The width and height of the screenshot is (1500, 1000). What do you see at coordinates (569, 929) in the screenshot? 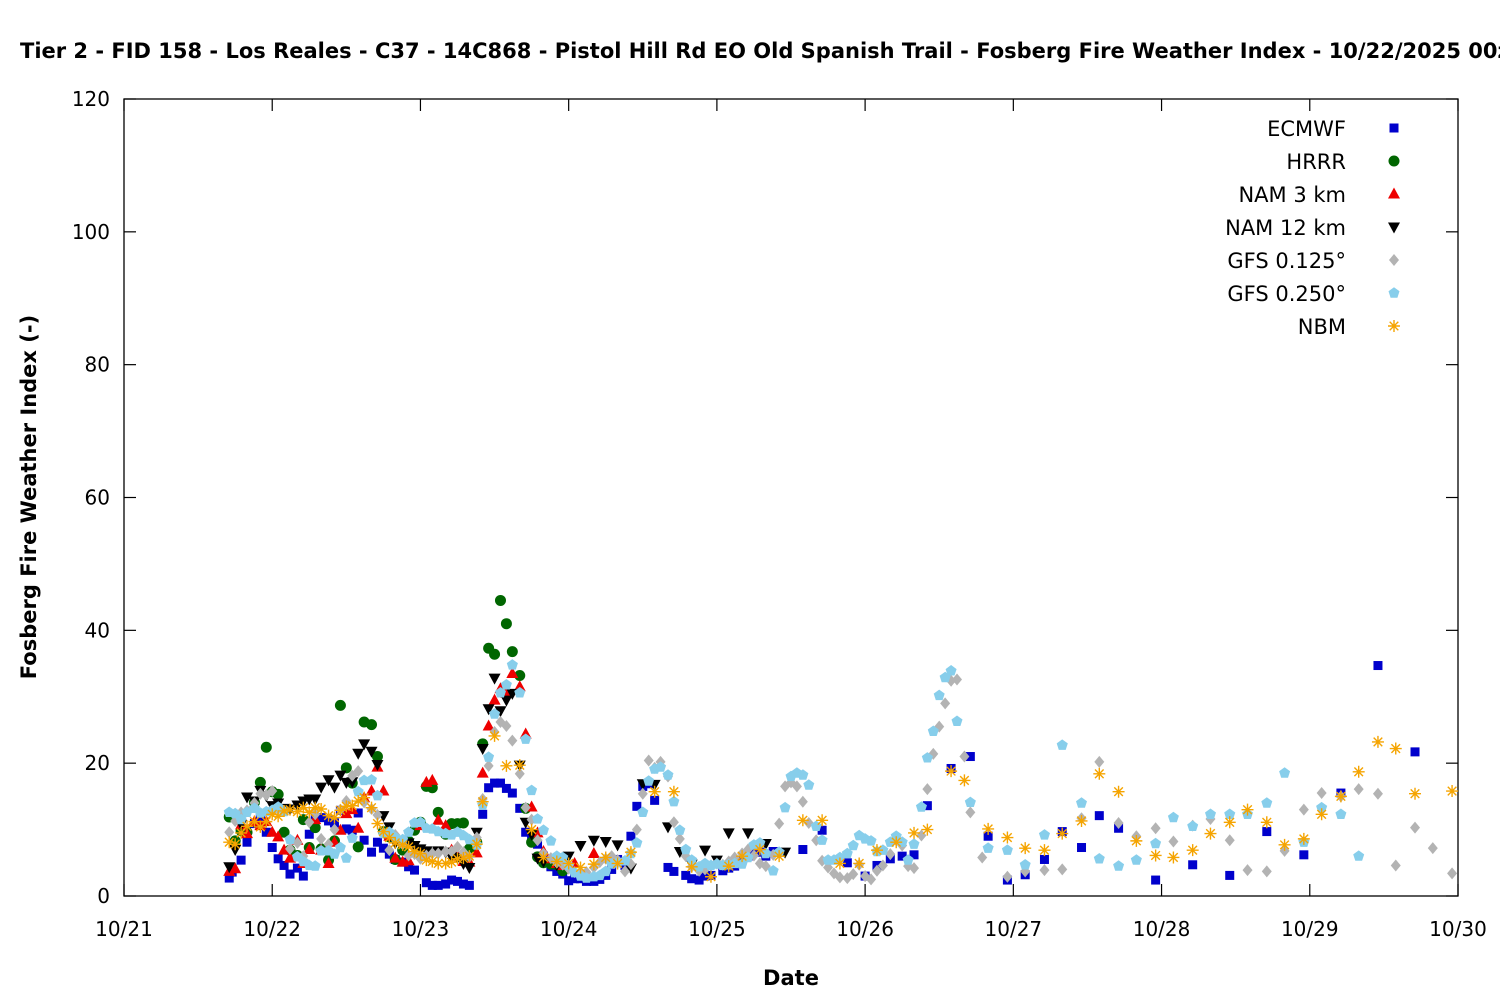
I see `x-tick-label: 10/24` at bounding box center [569, 929].